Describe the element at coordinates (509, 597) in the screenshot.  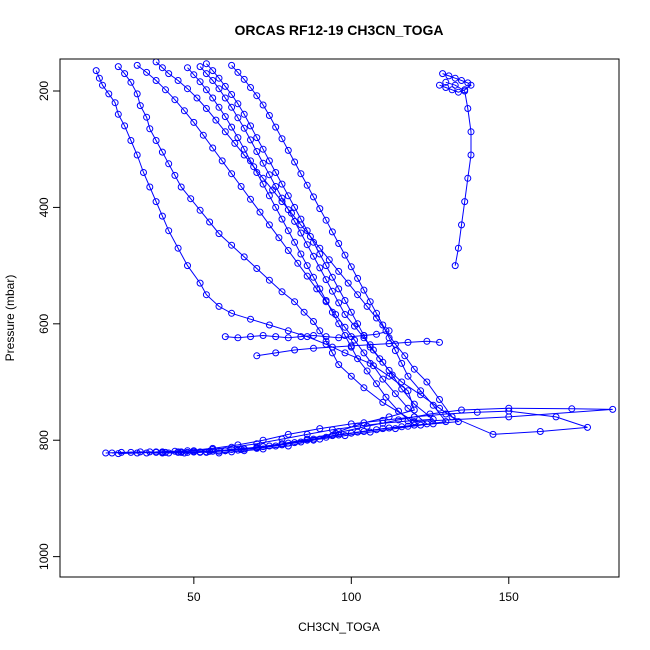
I see `x-tick-label: 150` at that location.